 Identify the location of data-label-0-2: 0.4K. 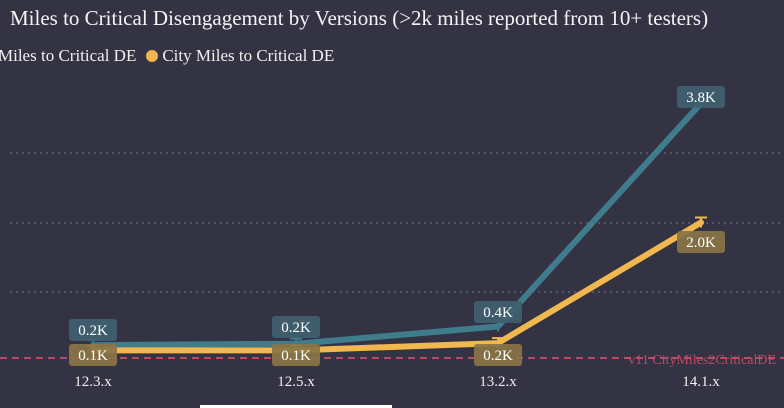
(498, 313).